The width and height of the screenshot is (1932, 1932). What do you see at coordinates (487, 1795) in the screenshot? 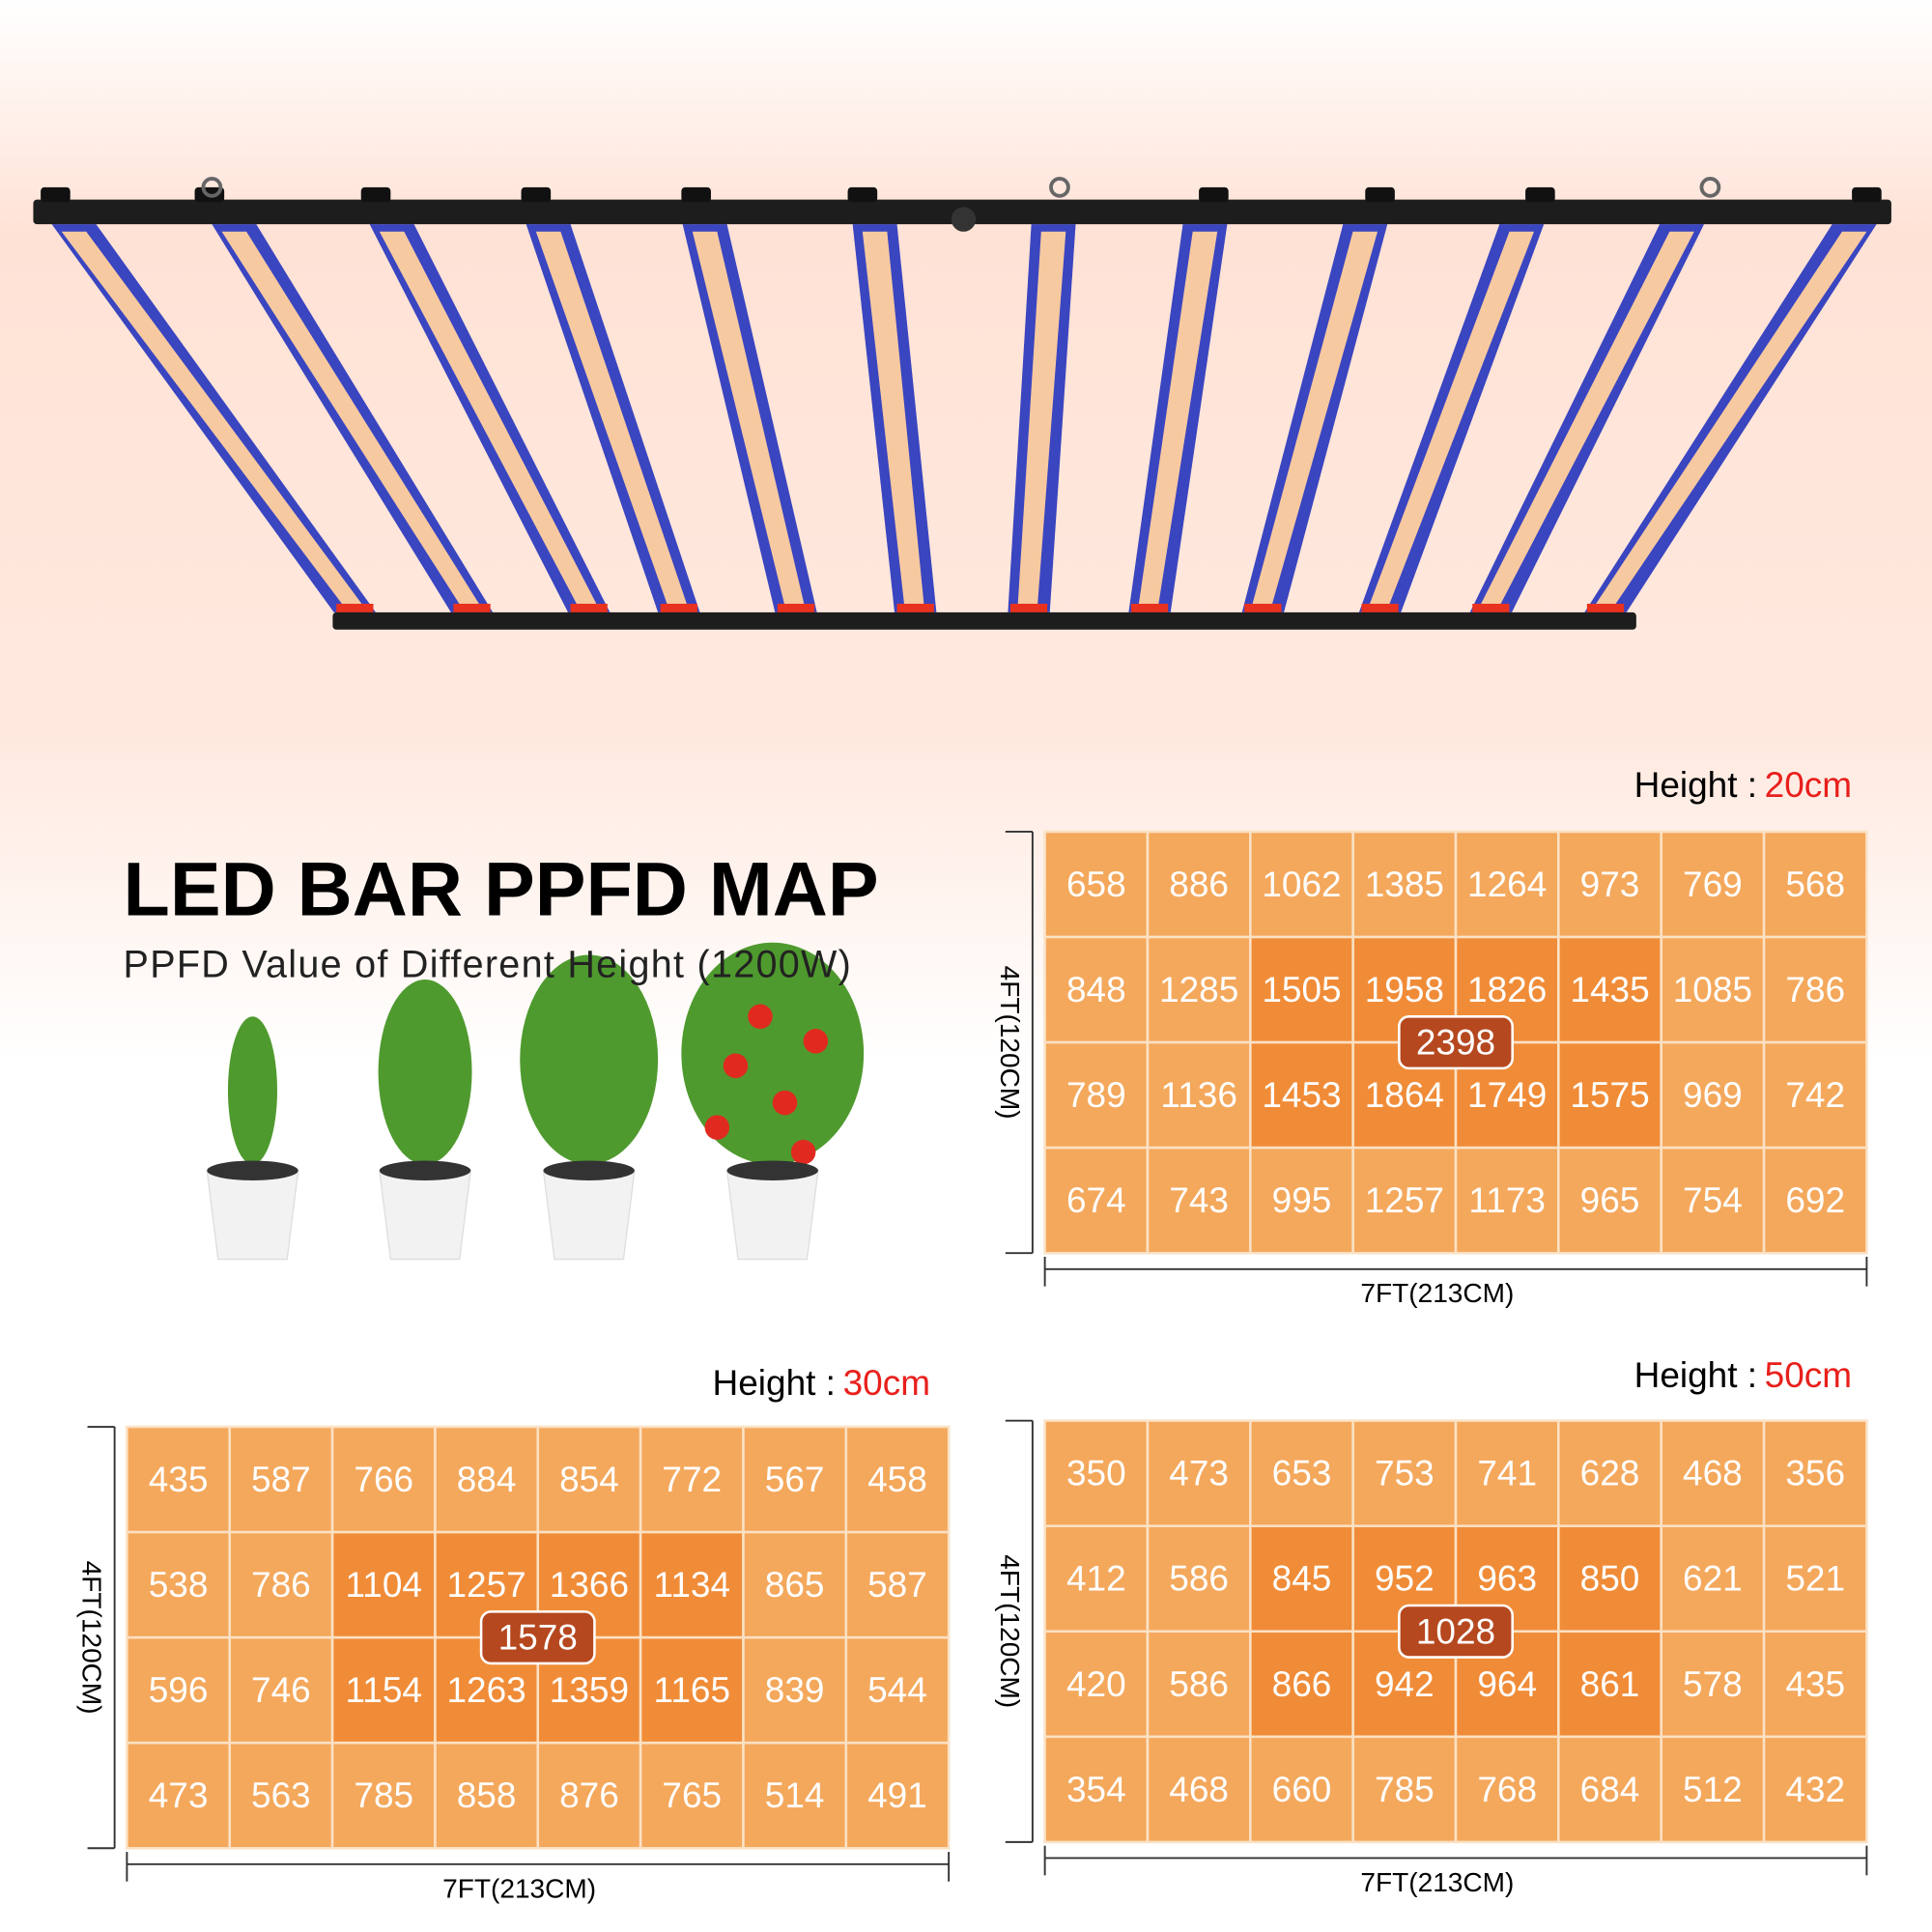
I see `cell-value: 858` at bounding box center [487, 1795].